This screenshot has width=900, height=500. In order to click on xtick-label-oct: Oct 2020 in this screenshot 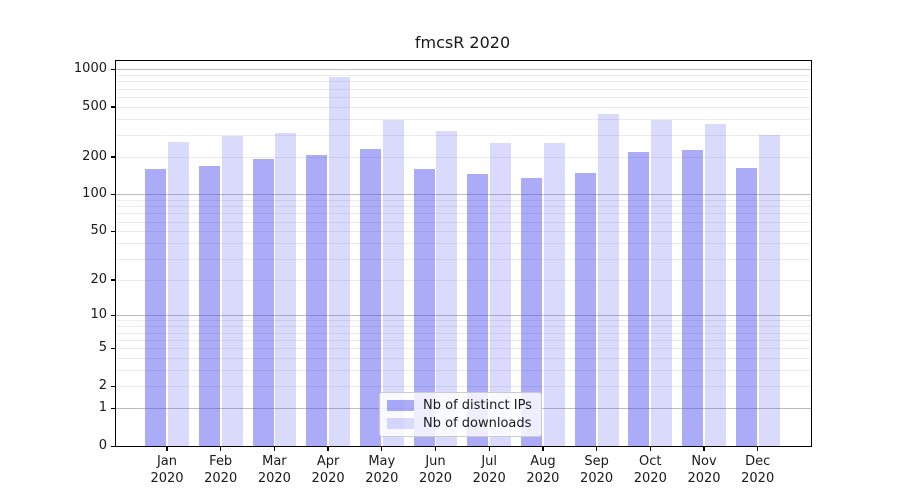, I will do `click(650, 470)`.